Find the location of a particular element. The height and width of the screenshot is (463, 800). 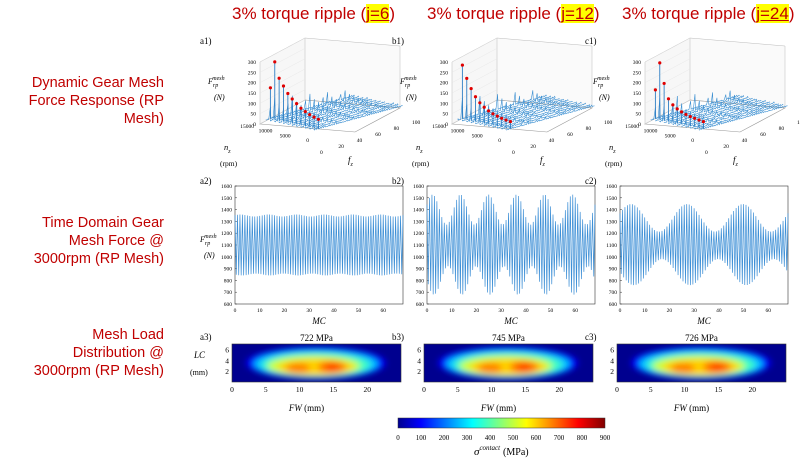

y-tick-label: 4 is located at coordinates (612, 360).